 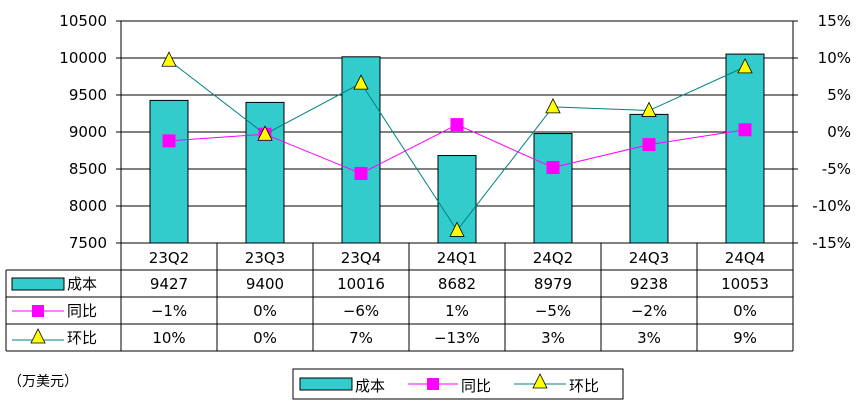 I want to click on table-cell: −2%, so click(x=649, y=311).